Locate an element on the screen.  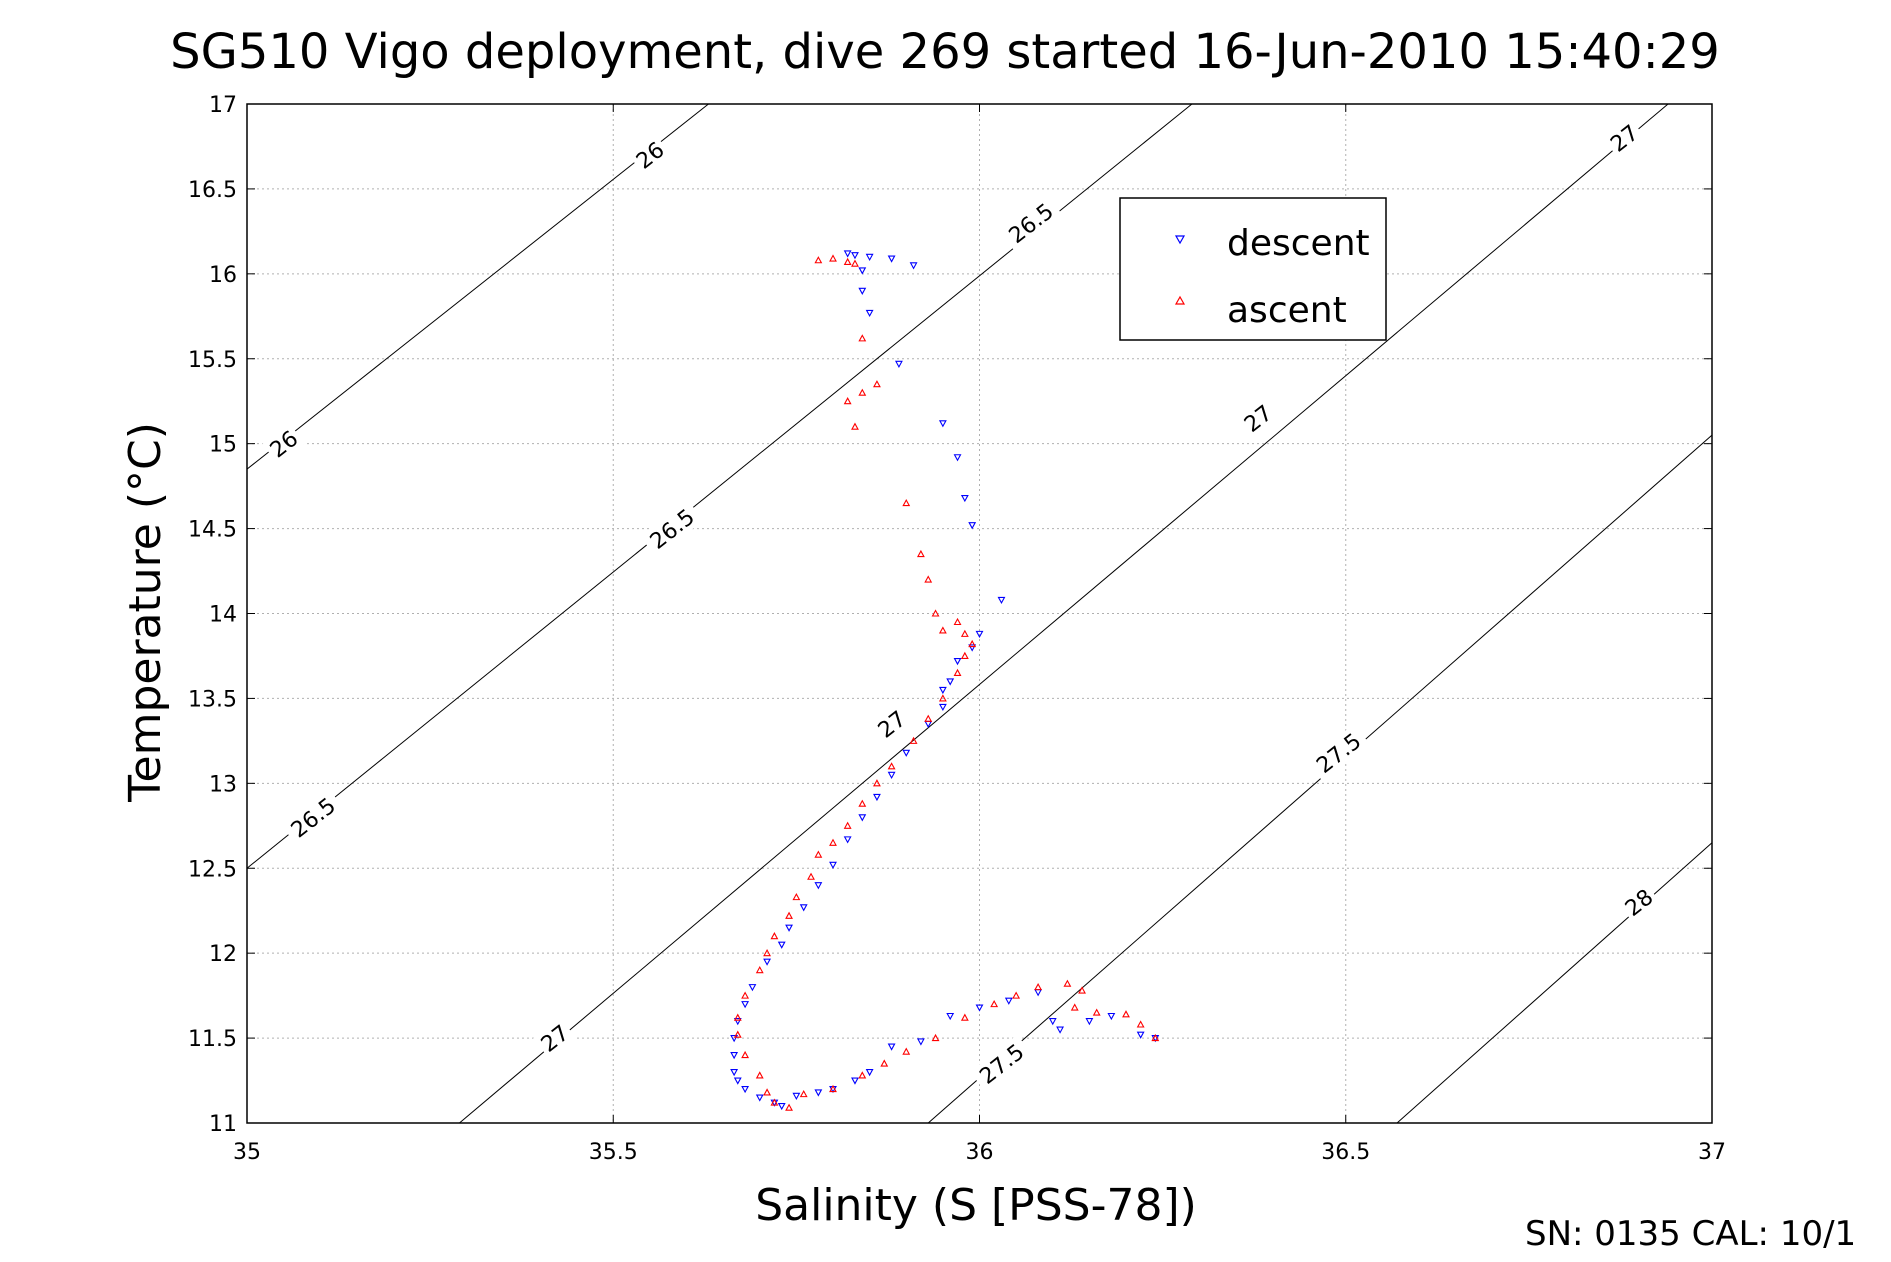
x-tick-label: 36.5 is located at coordinates (1345, 1152).